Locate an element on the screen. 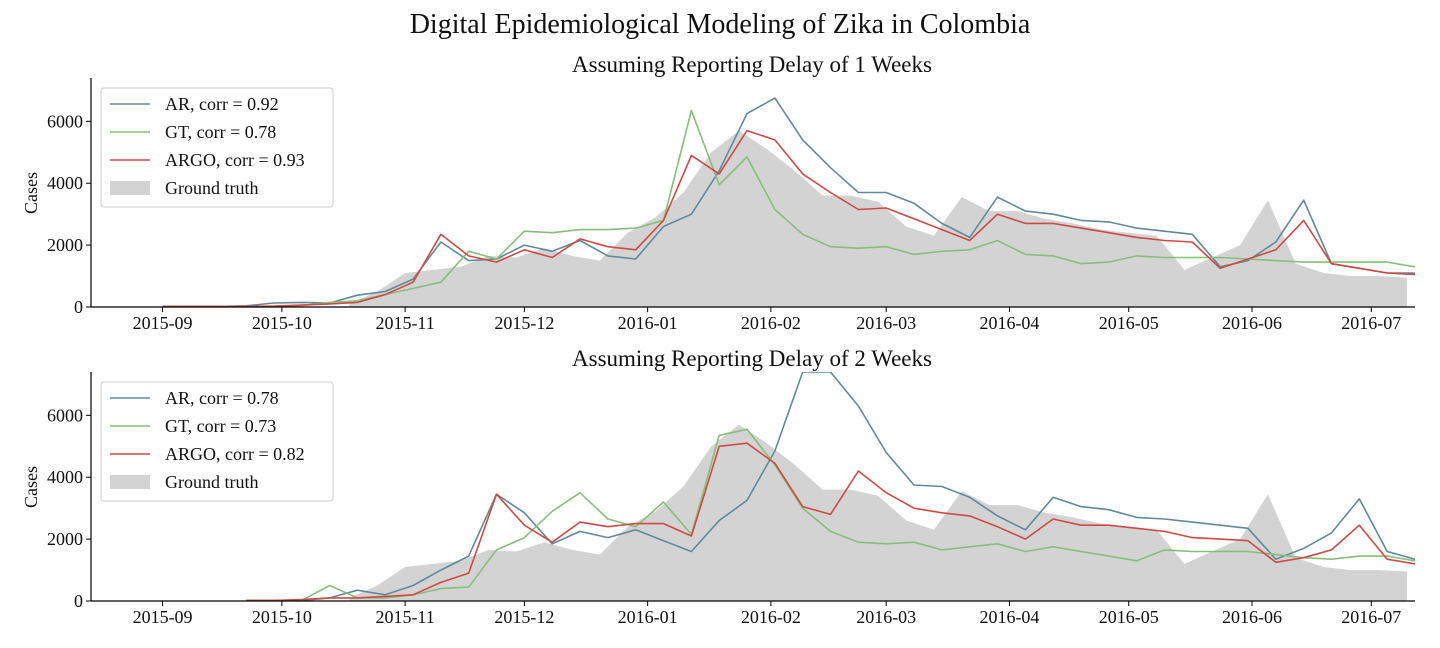 The image size is (1440, 648). legend-label: GT, corr = 0.78 is located at coordinates (220, 132).